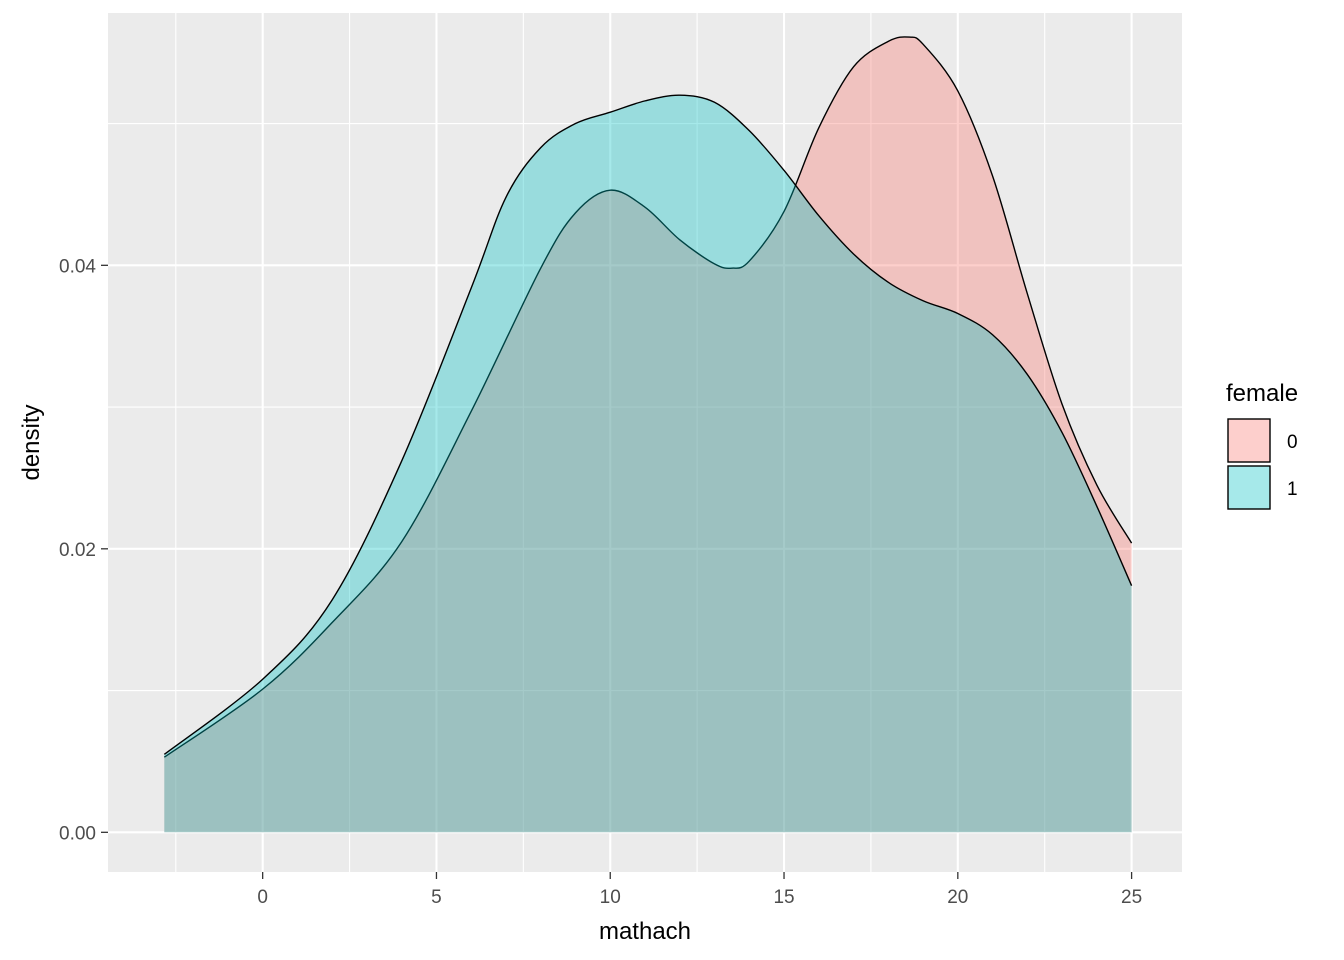 The image size is (1344, 960). I want to click on y-tick-label: 0.04, so click(77, 266).